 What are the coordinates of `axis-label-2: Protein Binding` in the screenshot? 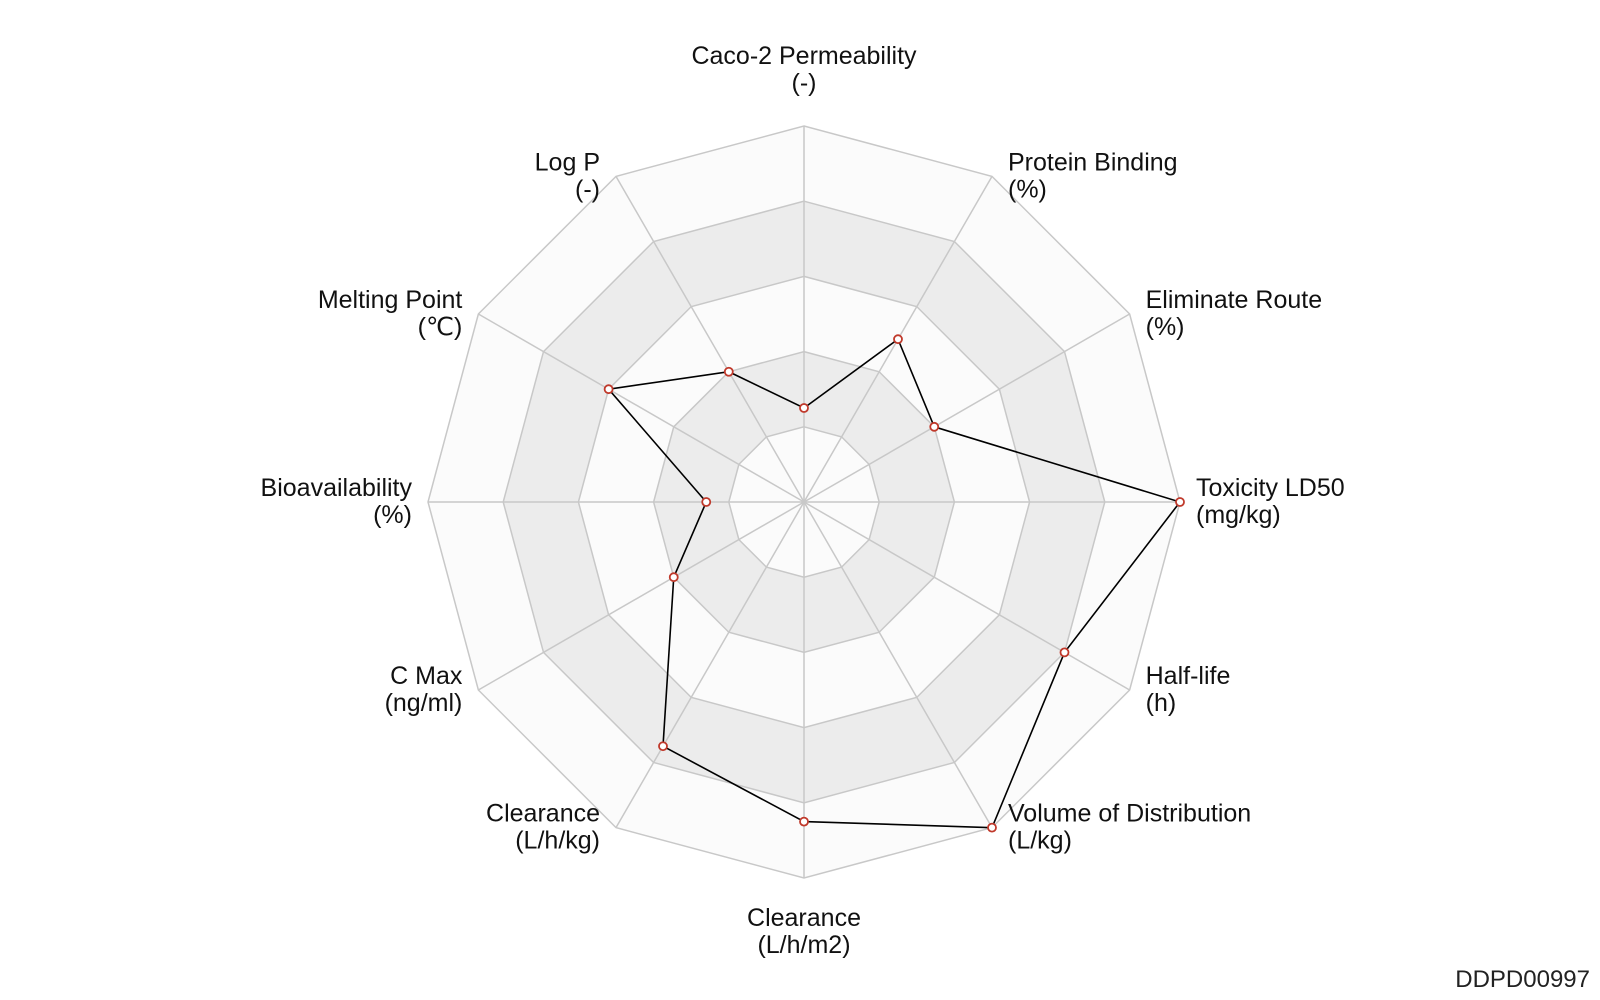 It's located at (1093, 162).